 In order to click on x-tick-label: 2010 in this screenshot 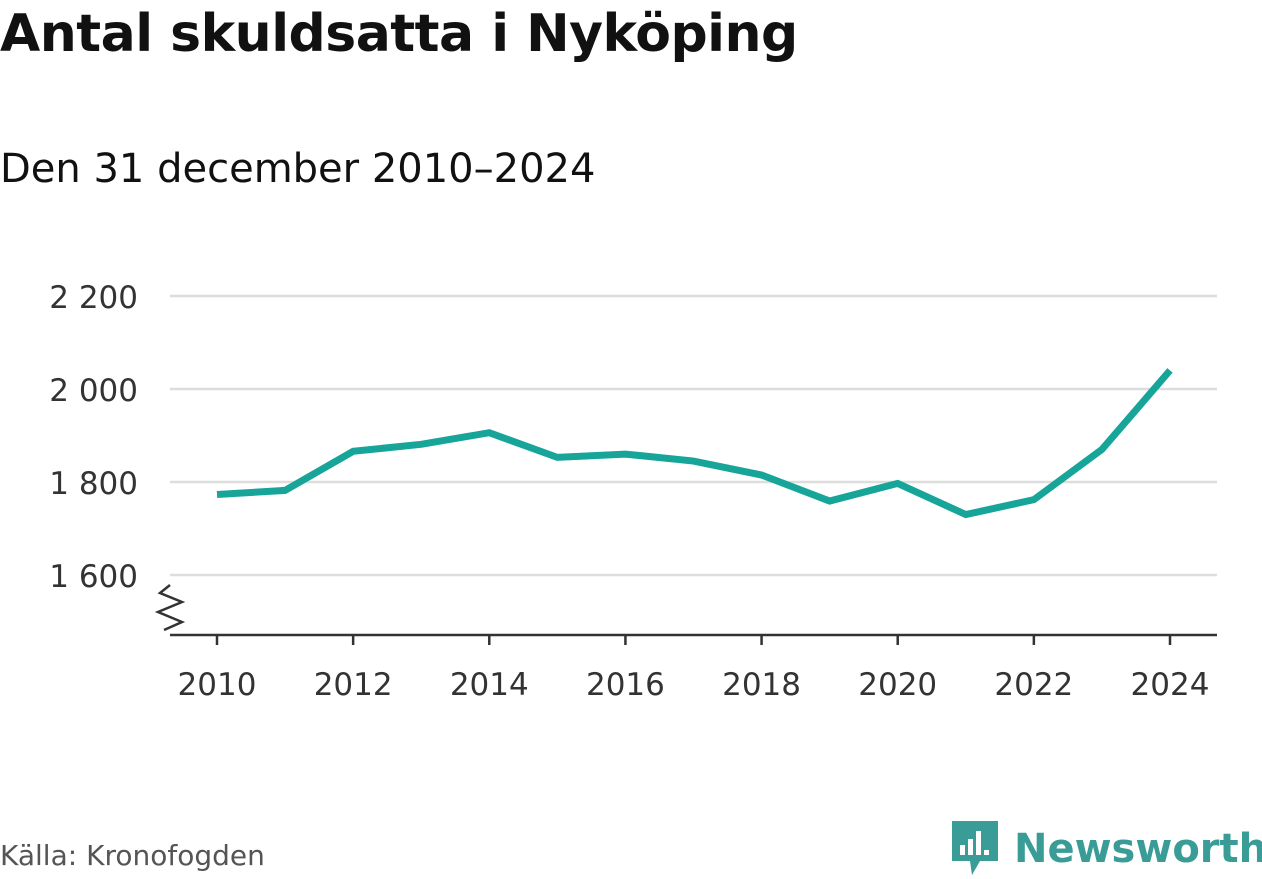, I will do `click(217, 685)`.